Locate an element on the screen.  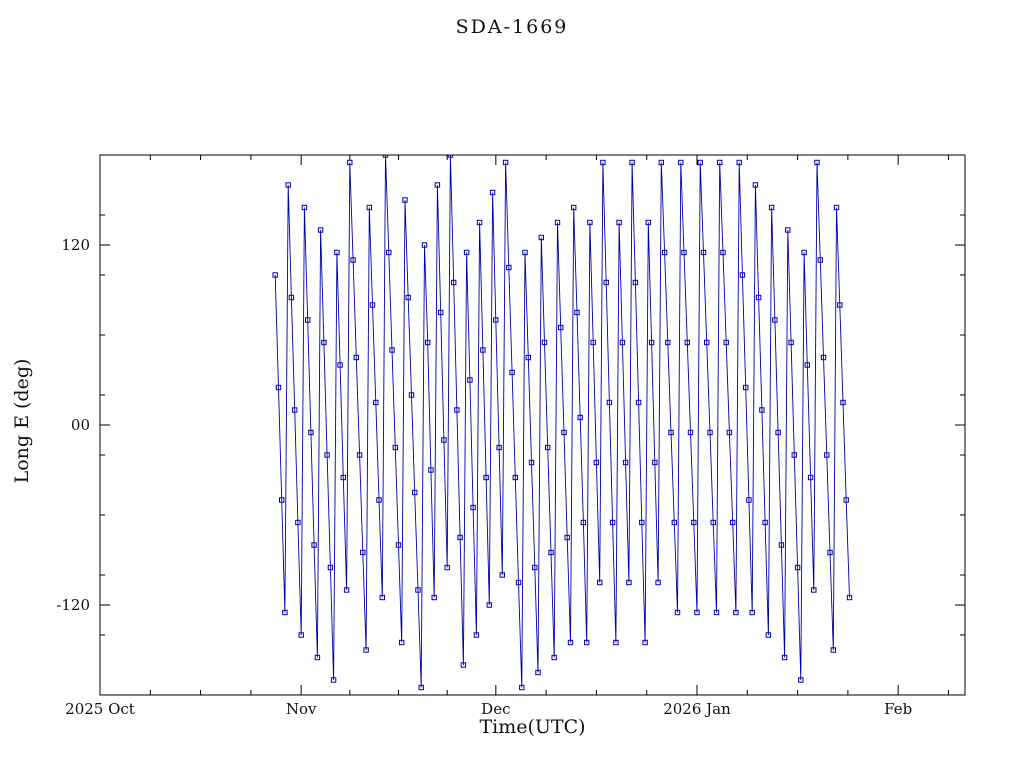
svg-text: Feb is located at coordinates (898, 709).